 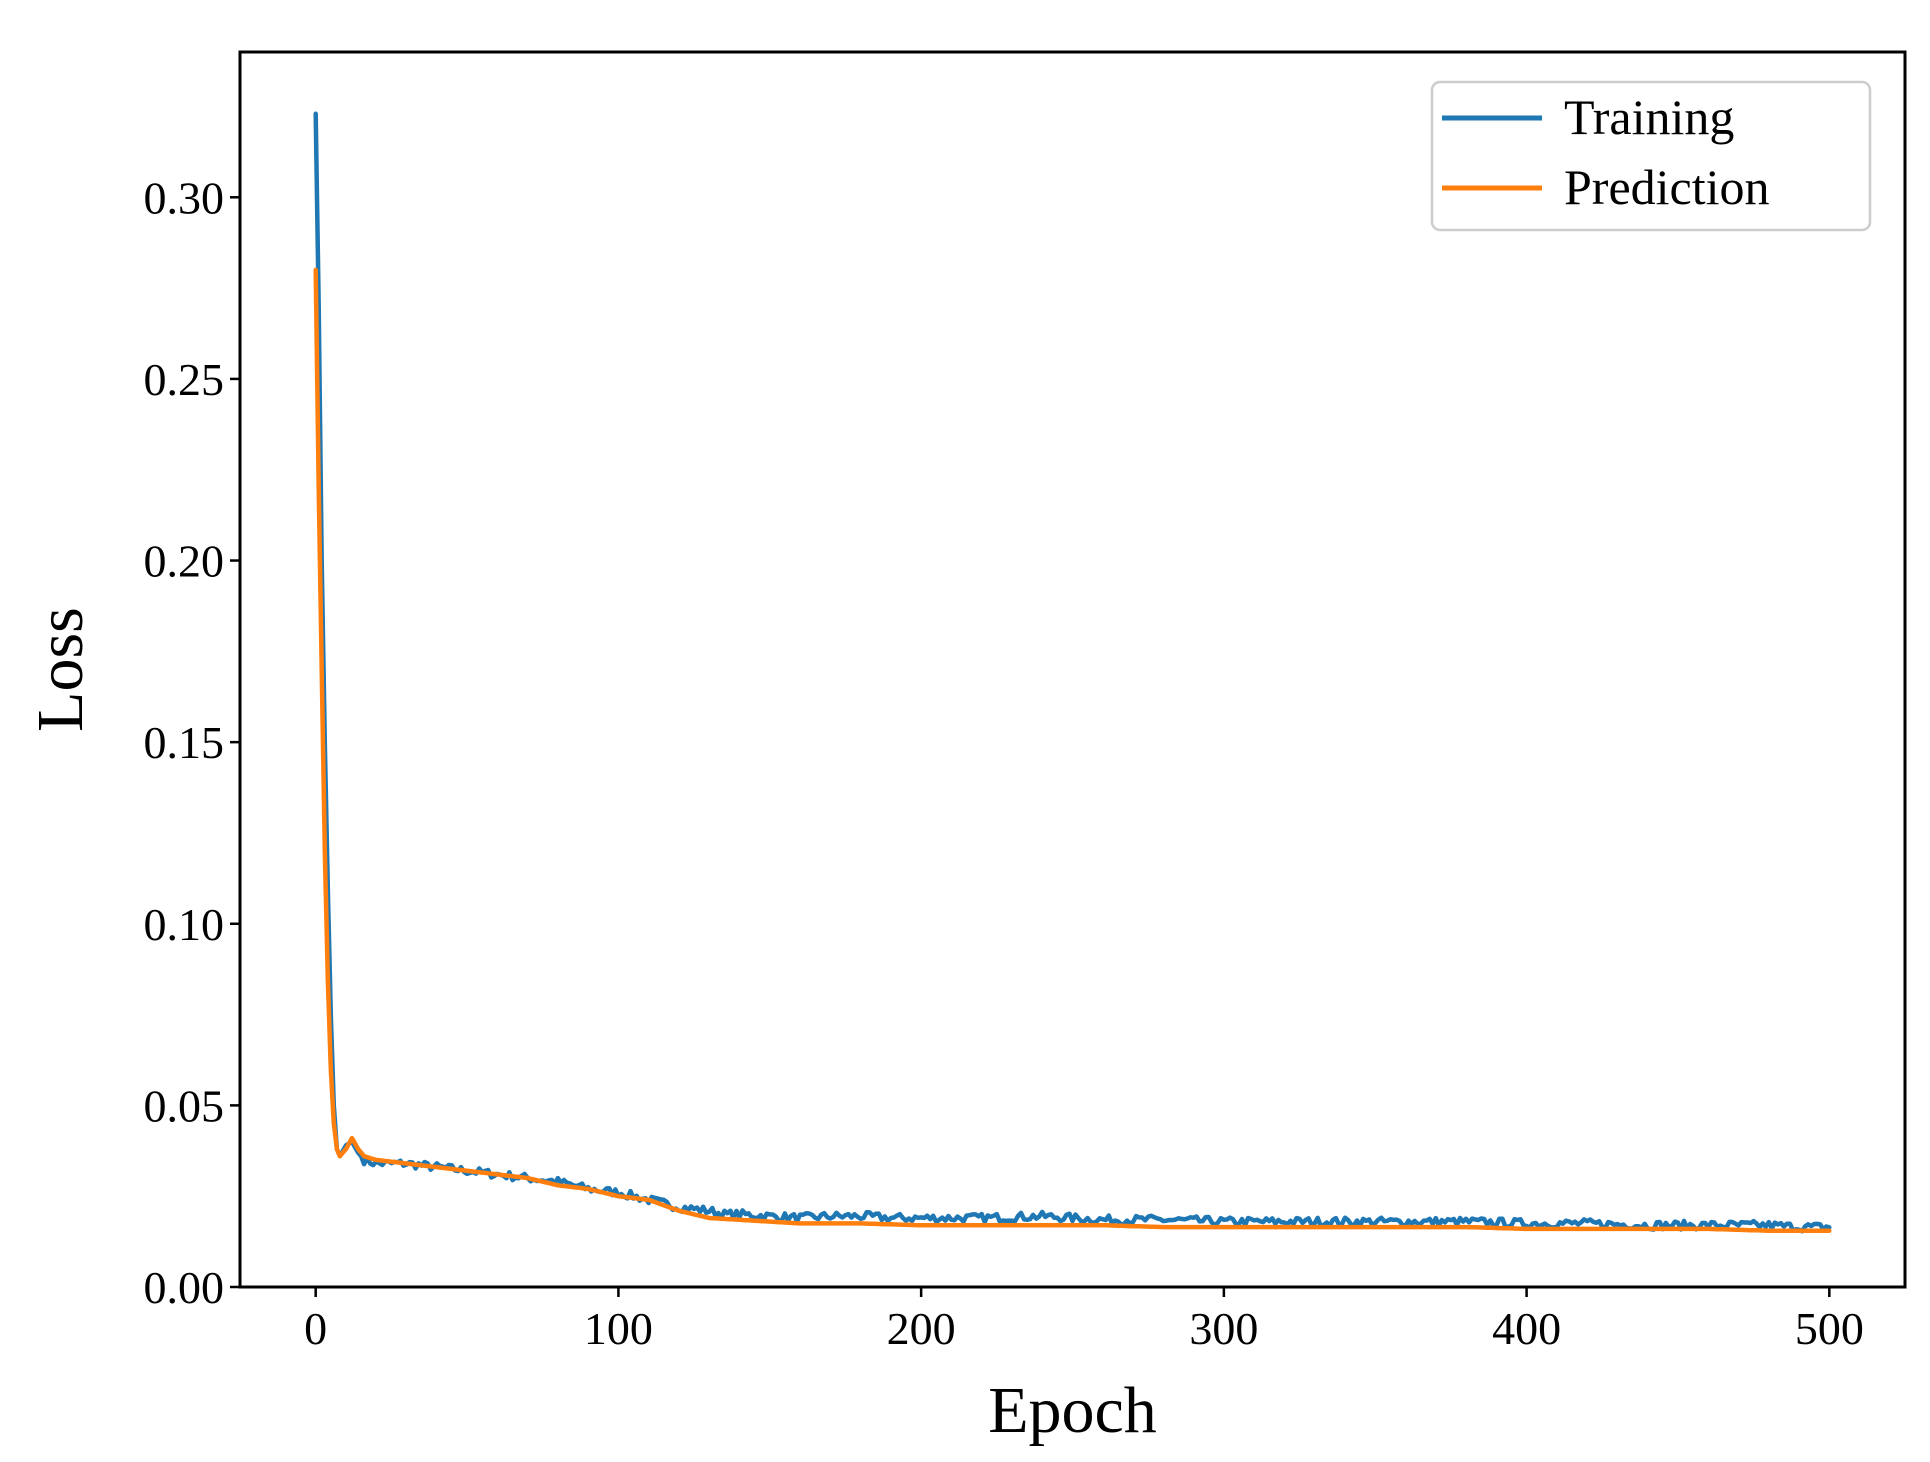 What do you see at coordinates (60, 669) in the screenshot?
I see `y-axis-title: Loss` at bounding box center [60, 669].